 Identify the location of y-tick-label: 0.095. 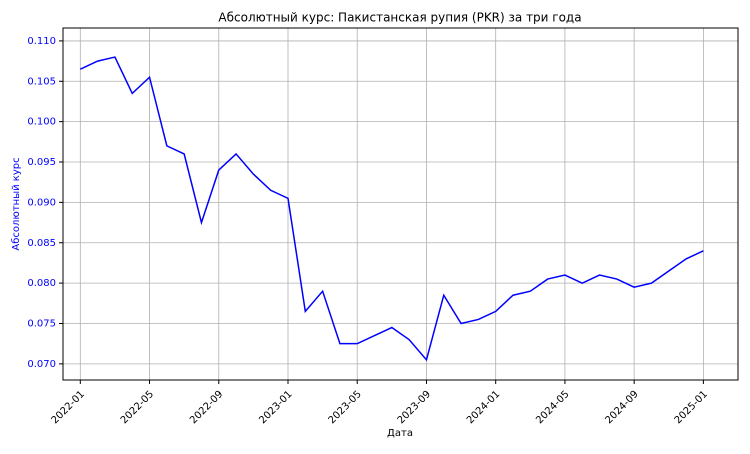
(41, 162).